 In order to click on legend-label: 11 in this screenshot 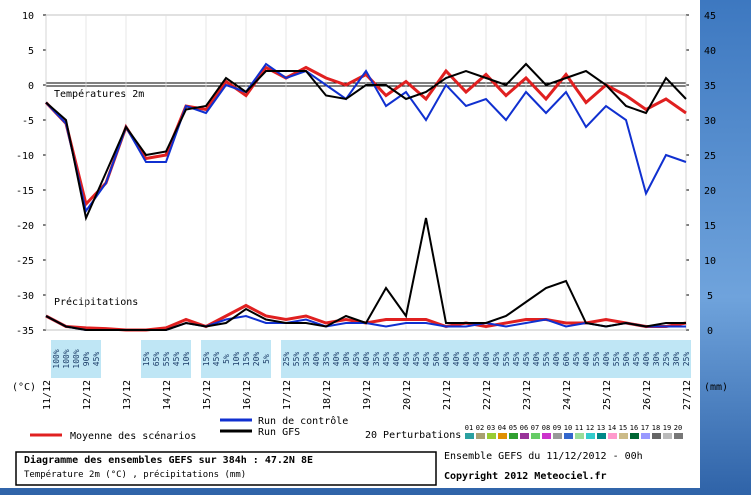, I will do `click(579, 428)`.